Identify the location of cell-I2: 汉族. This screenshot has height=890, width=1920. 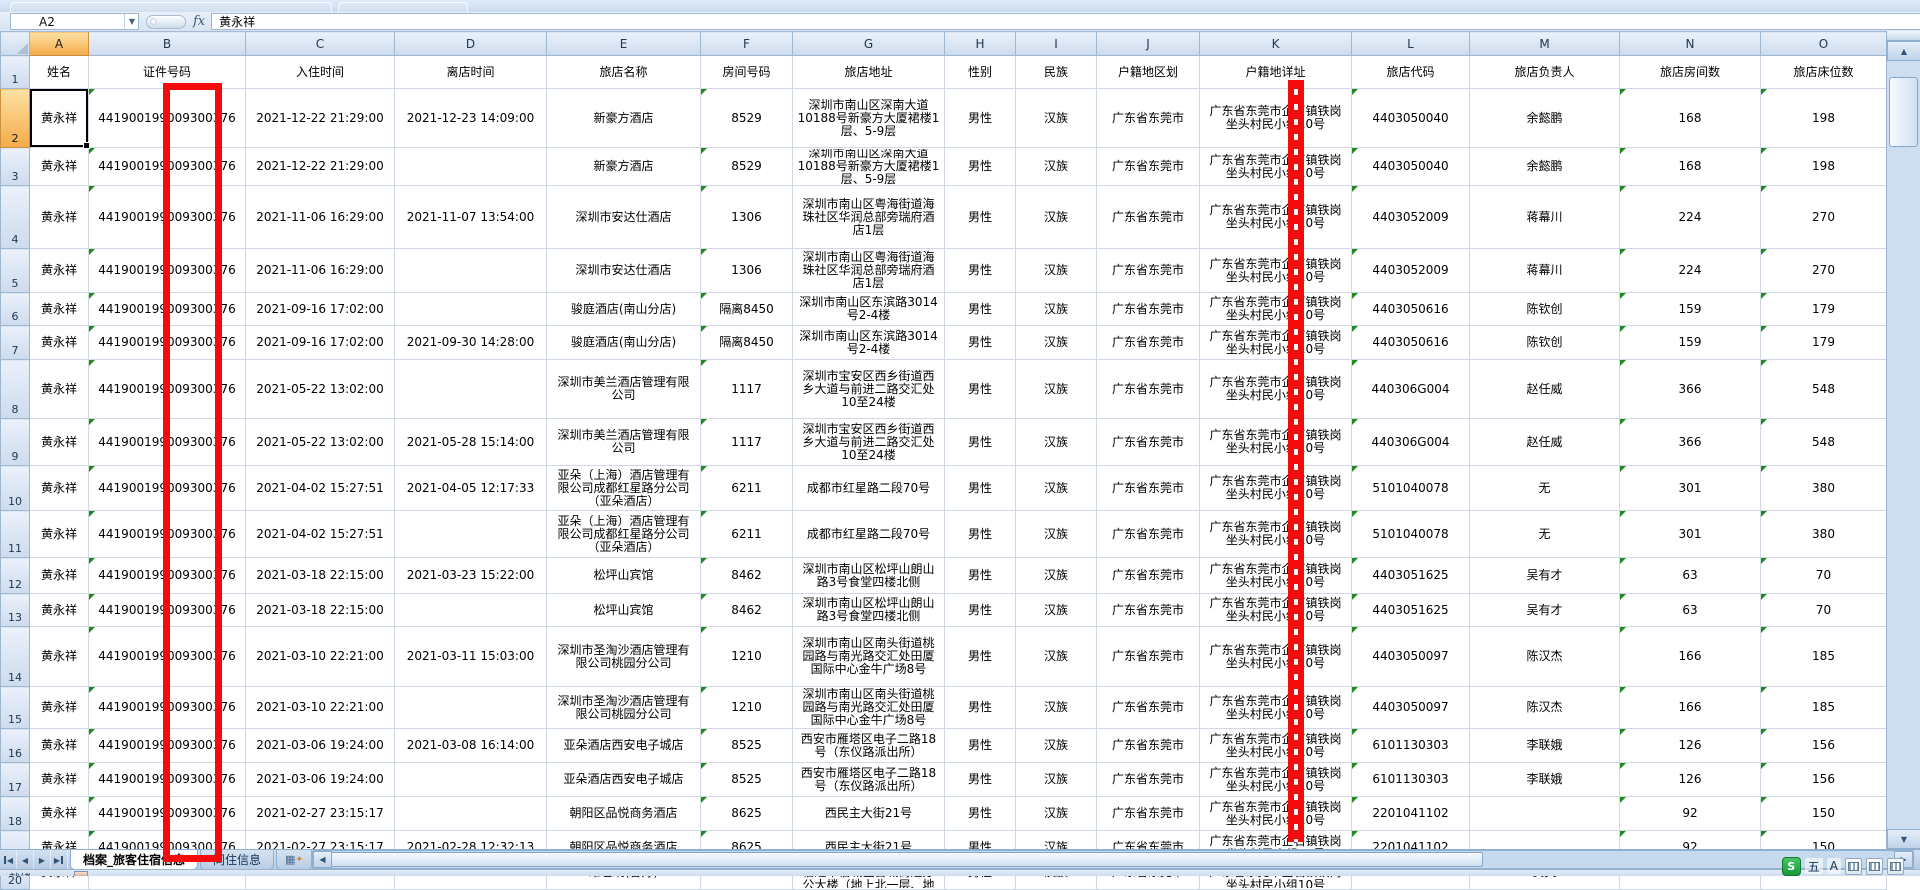
(1056, 118).